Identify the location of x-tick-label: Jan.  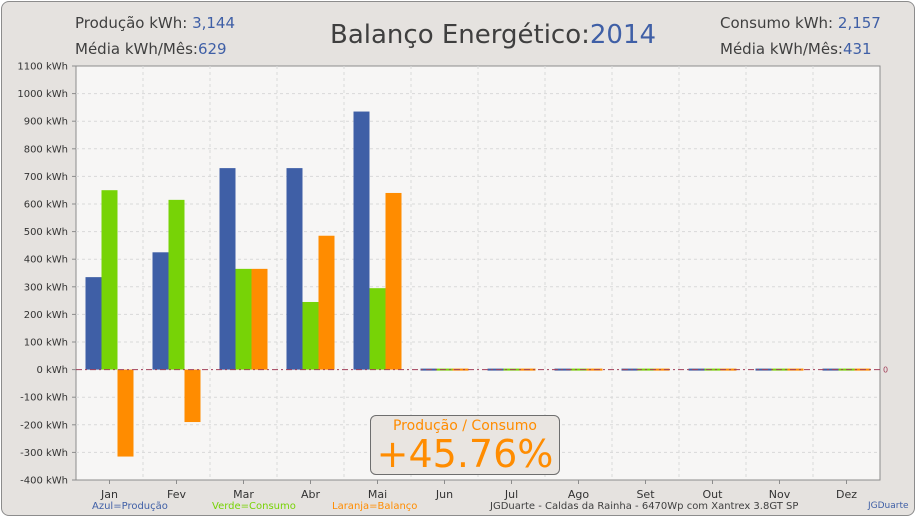
(109, 494).